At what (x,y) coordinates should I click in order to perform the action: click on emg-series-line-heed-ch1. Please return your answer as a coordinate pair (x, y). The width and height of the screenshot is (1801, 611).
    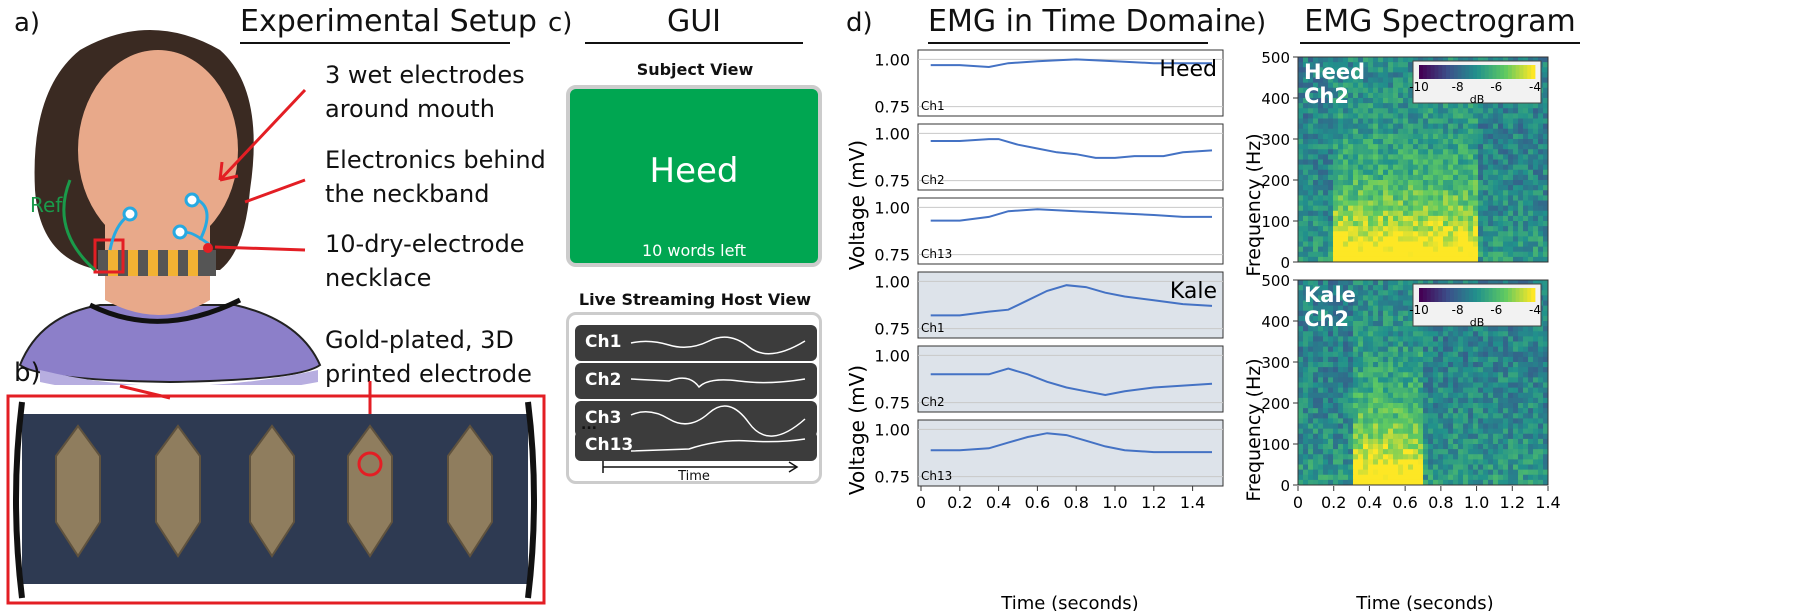
    Looking at the image, I should click on (1071, 63).